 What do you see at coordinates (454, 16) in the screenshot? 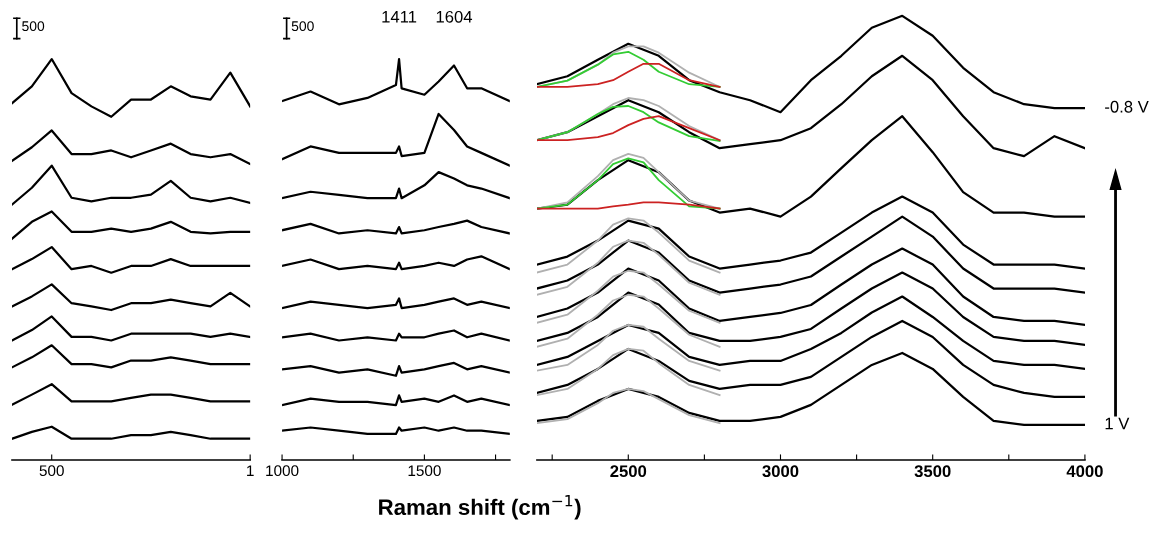
I see `text: 1604` at bounding box center [454, 16].